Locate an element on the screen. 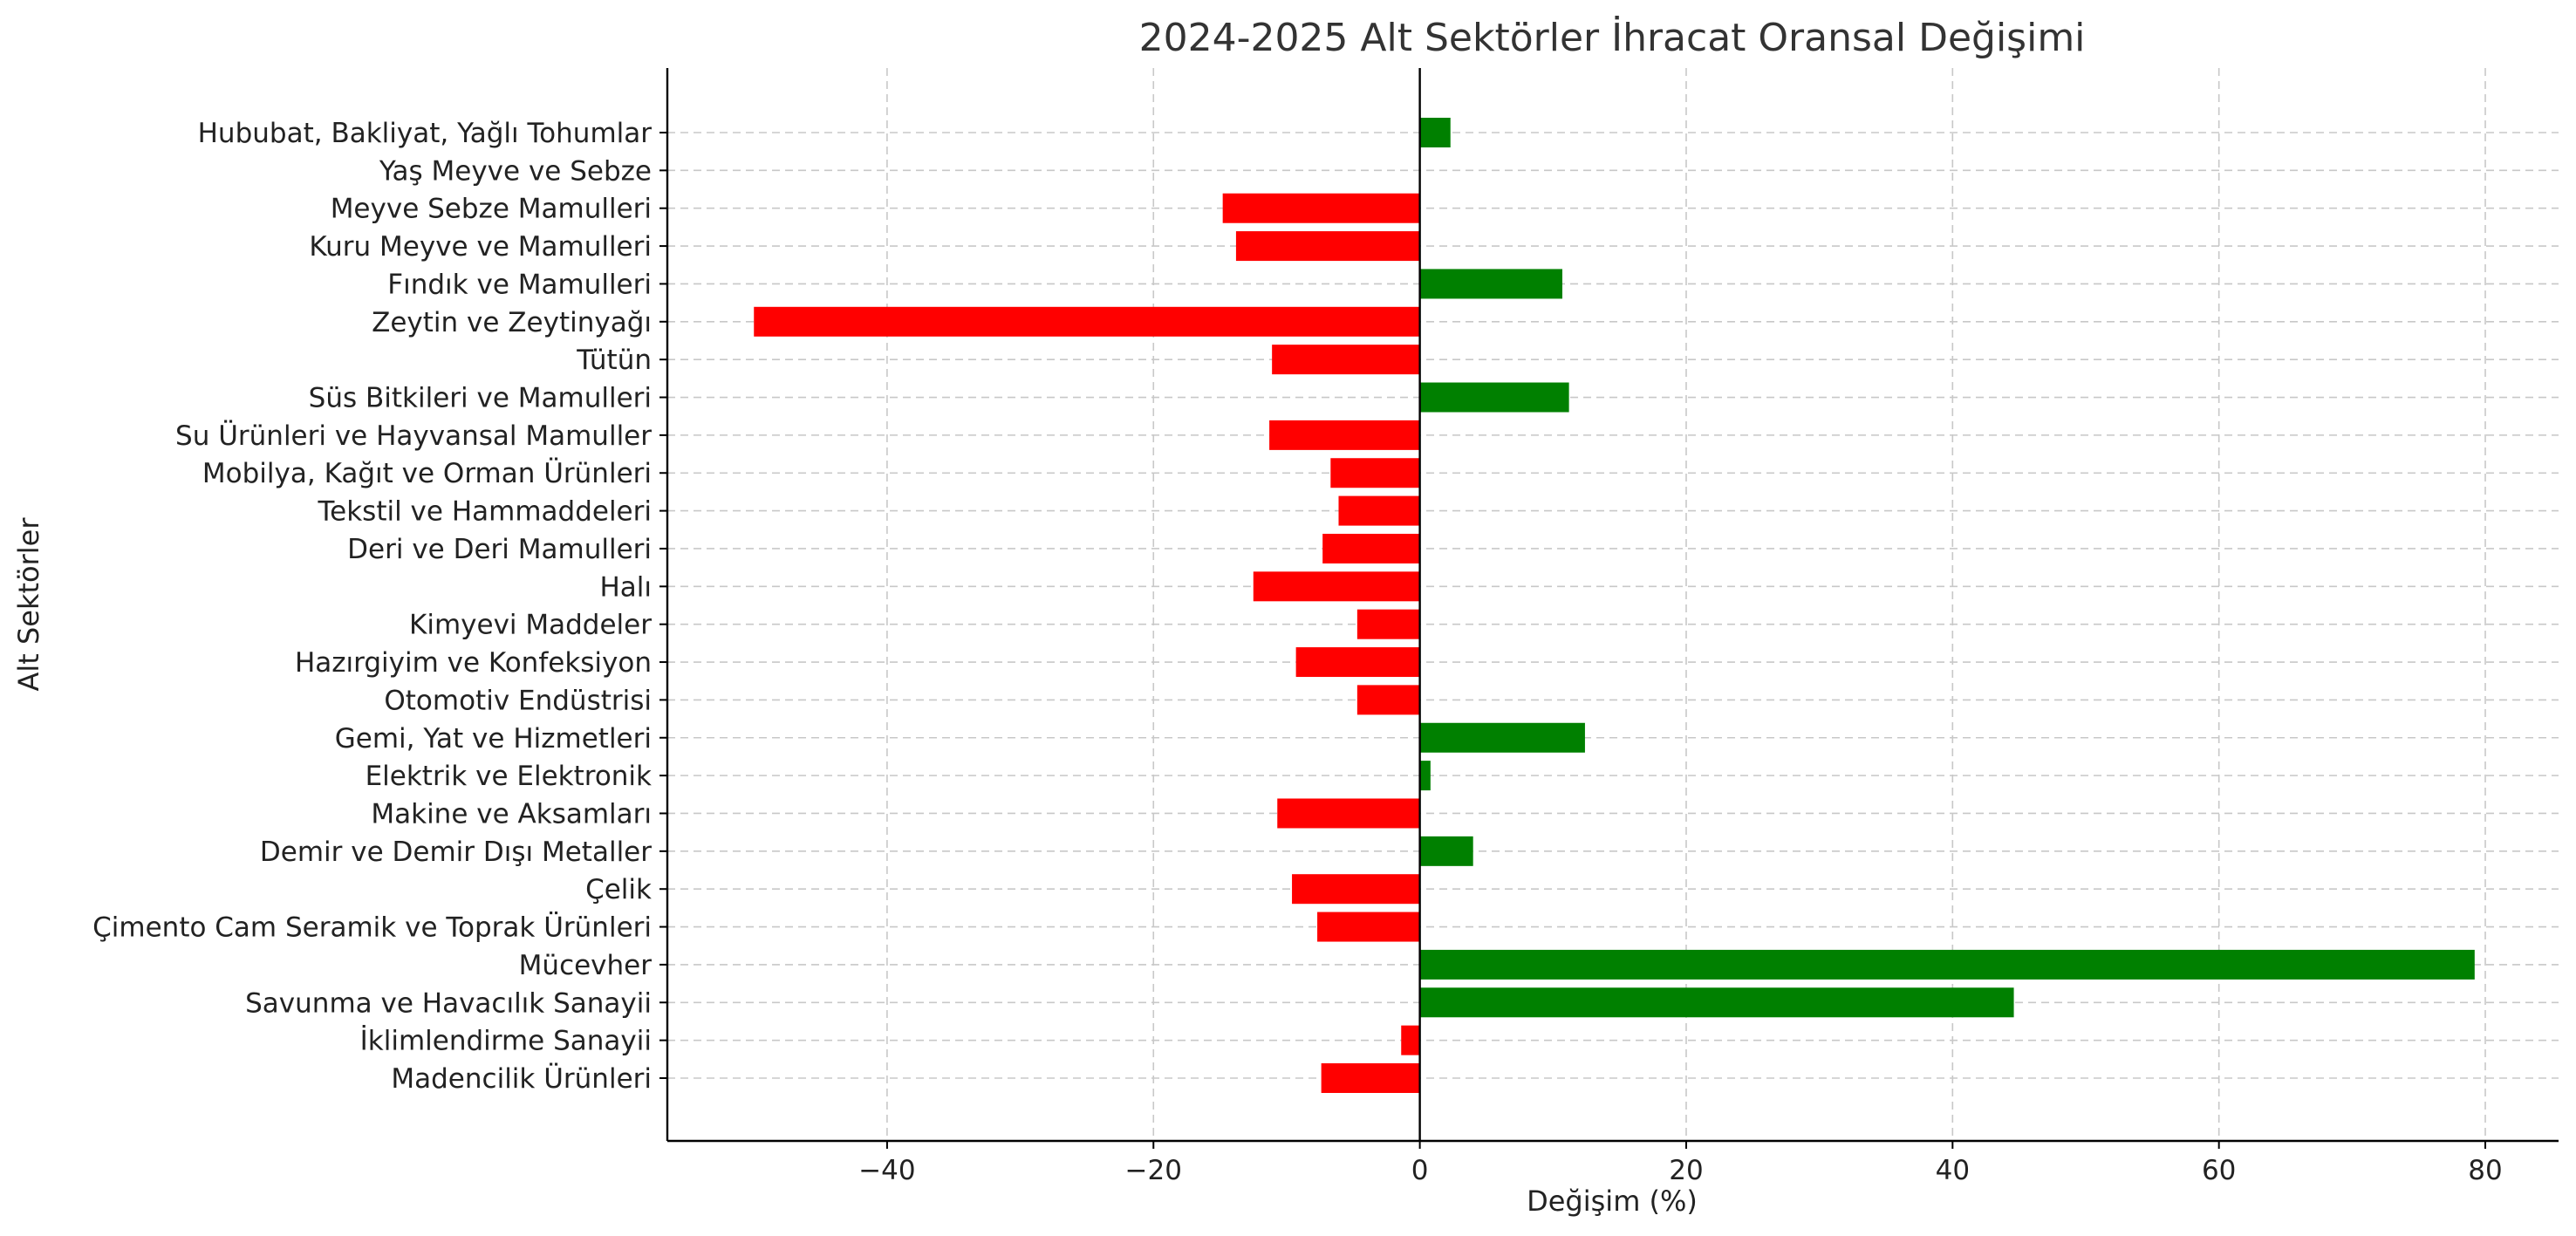  category-label: Kimyevi Maddeler is located at coordinates (530, 625).